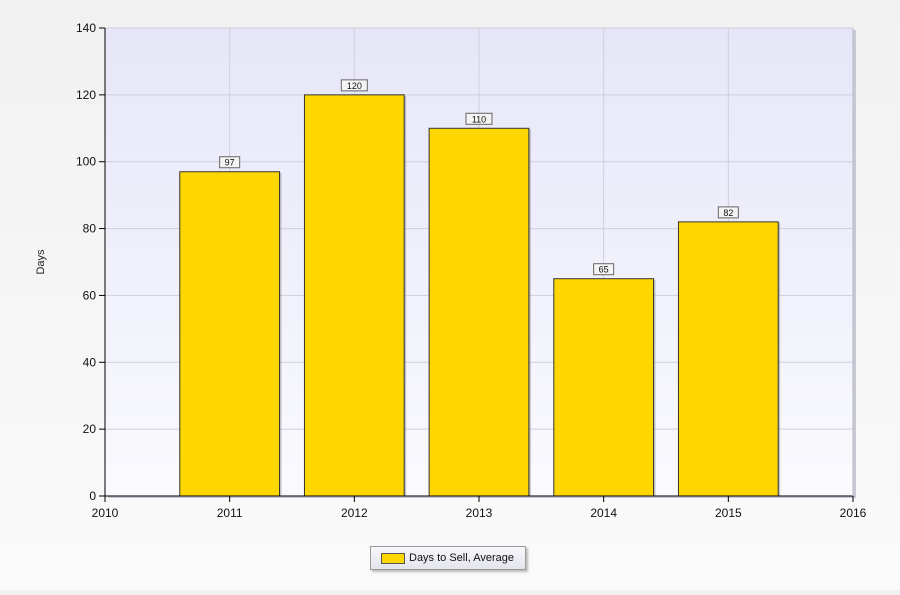 This screenshot has width=900, height=595. Describe the element at coordinates (86, 28) in the screenshot. I see `y-tick-label: 140` at that location.